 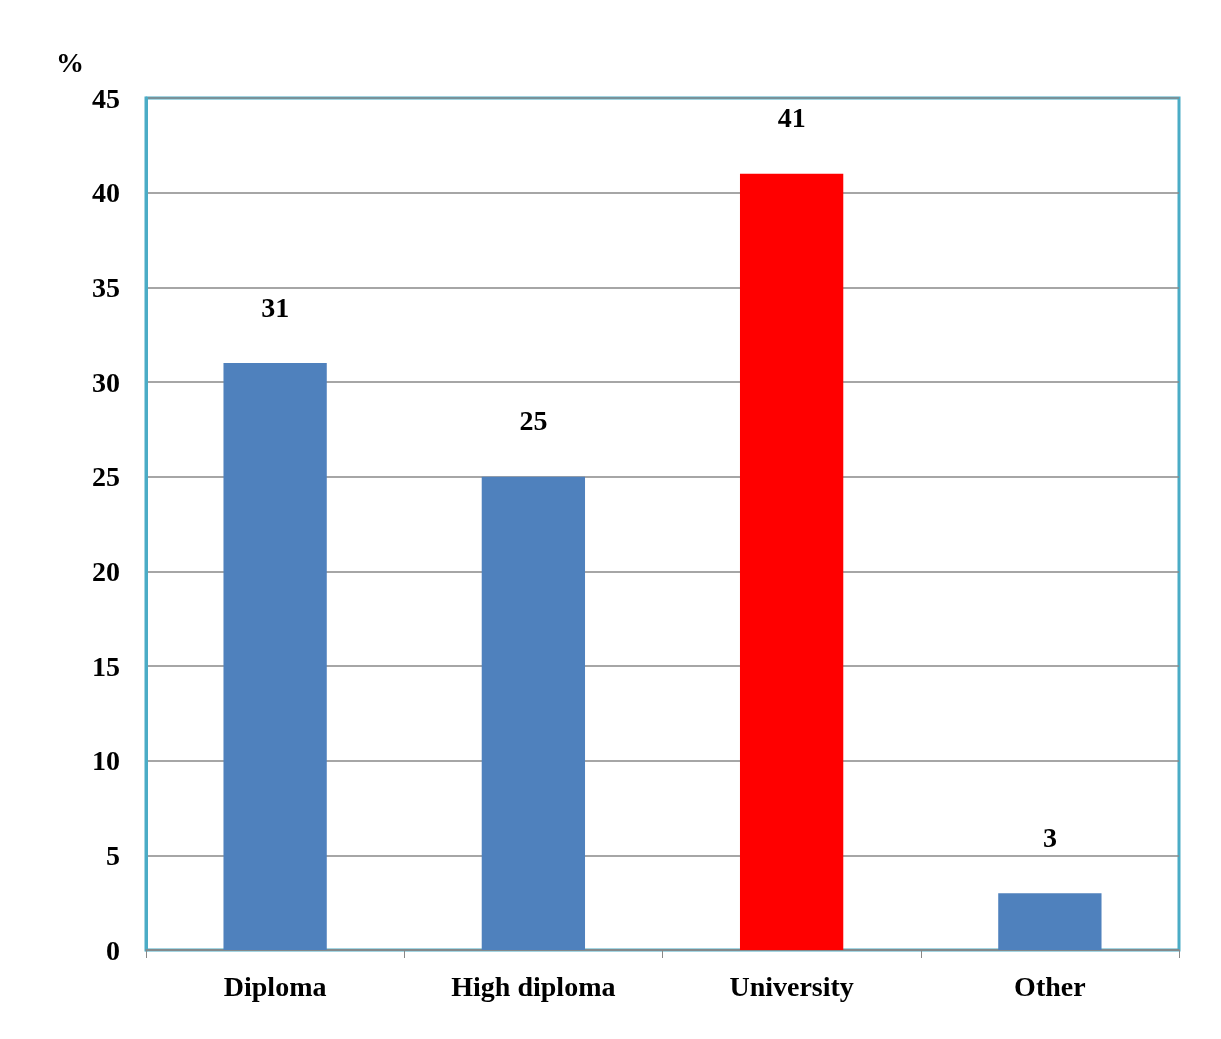 I want to click on data-label: 31, so click(x=275, y=307).